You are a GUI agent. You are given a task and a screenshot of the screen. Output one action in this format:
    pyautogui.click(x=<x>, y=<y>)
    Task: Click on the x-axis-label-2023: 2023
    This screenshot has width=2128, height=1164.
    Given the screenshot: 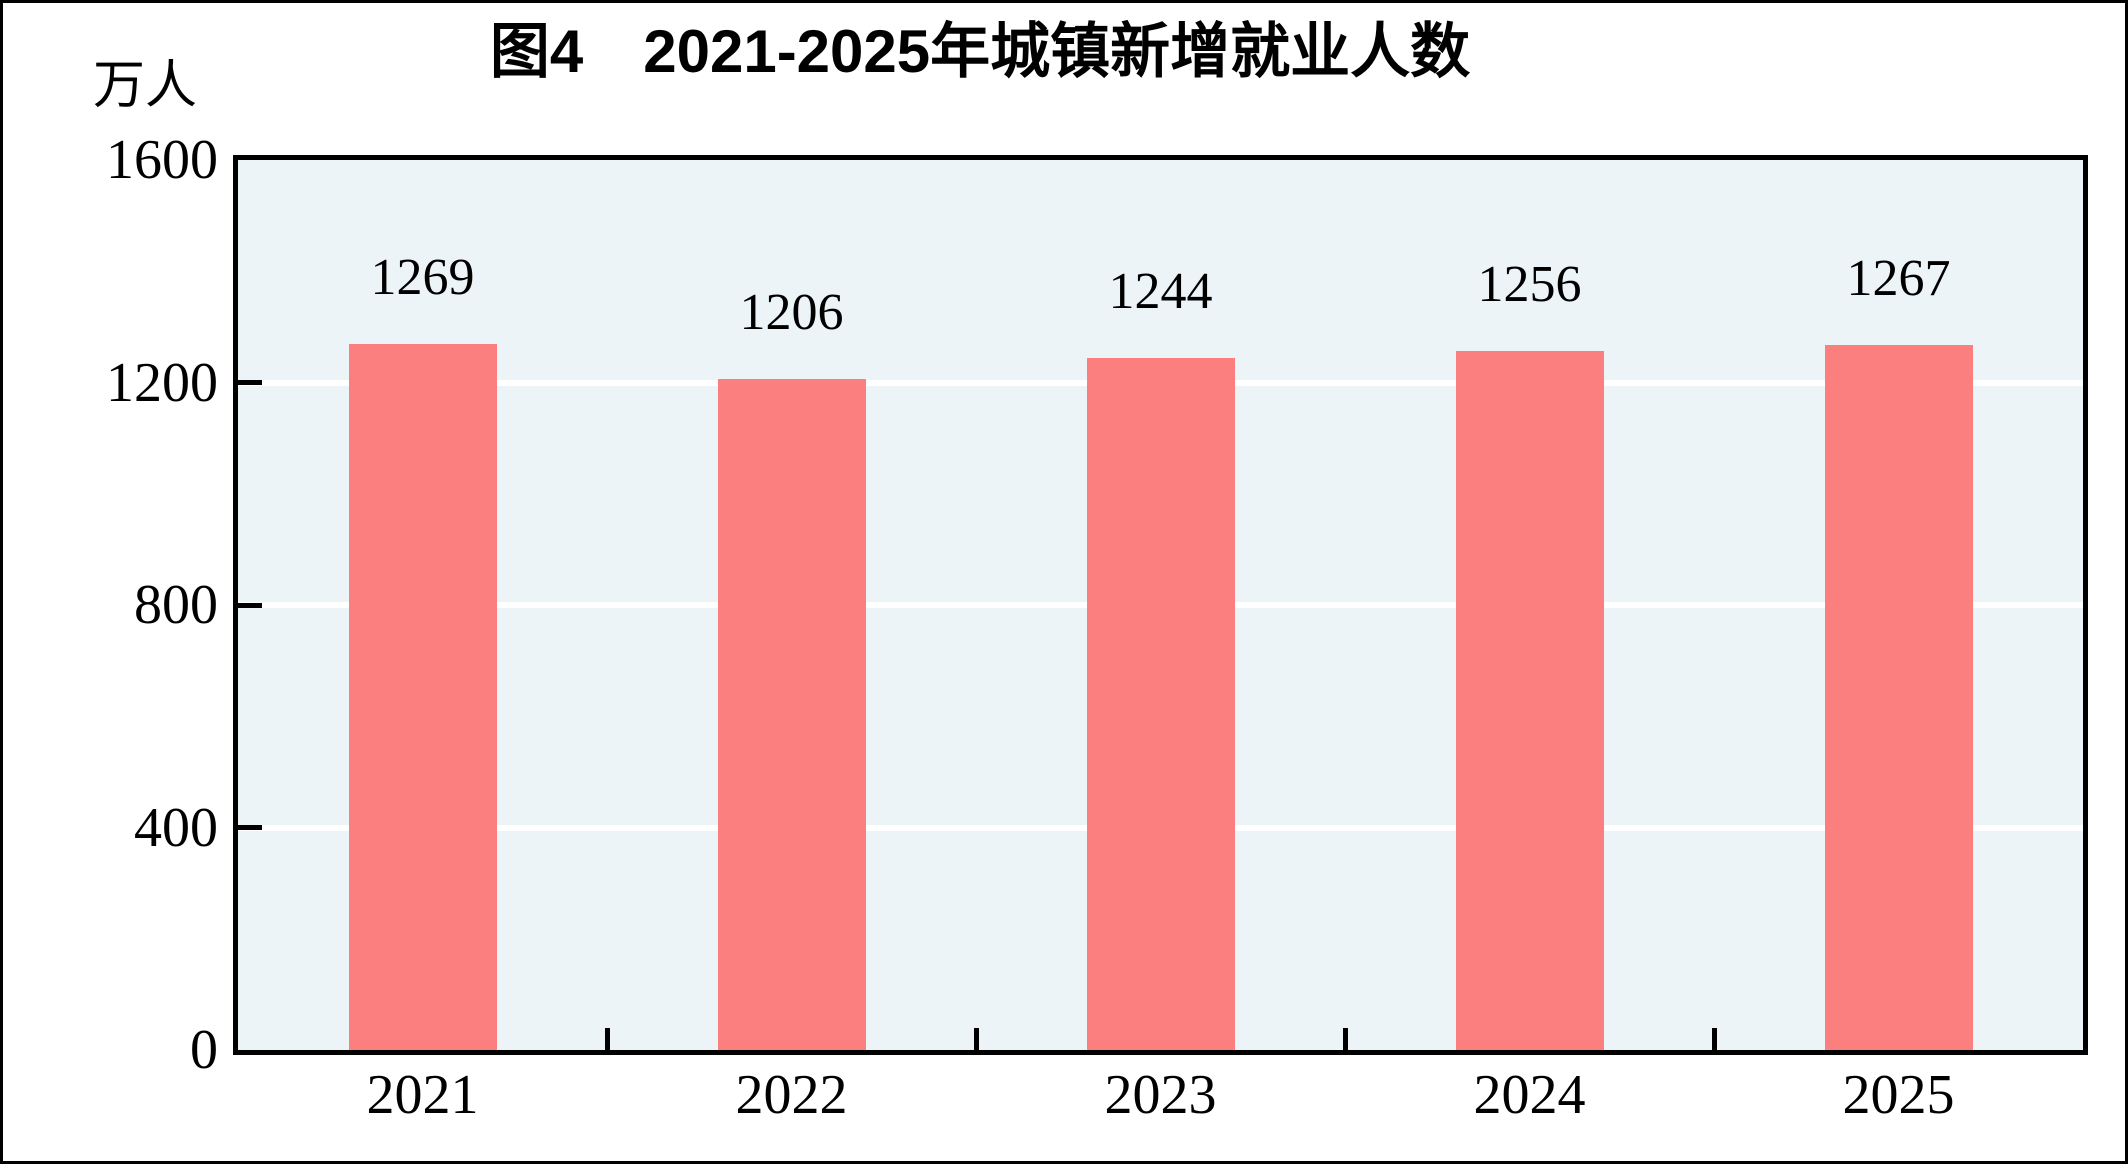 What is the action you would take?
    pyautogui.click(x=1160, y=1095)
    